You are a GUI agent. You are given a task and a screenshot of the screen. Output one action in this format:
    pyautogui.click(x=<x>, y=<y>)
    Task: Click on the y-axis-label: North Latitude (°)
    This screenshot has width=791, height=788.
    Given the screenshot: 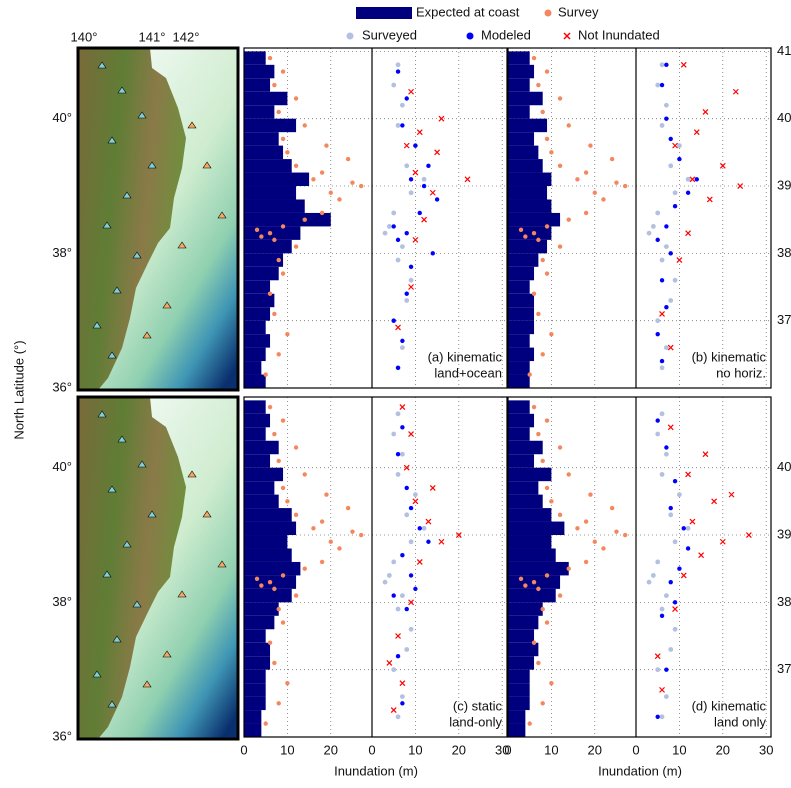 What is the action you would take?
    pyautogui.click(x=18, y=389)
    